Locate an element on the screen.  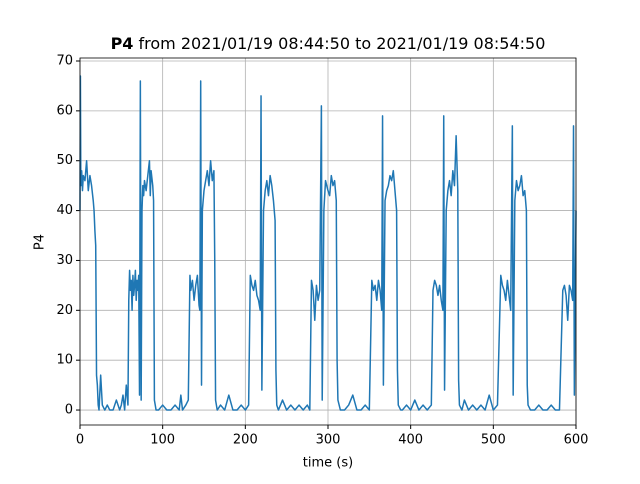
x-tick-label: 500 is located at coordinates (493, 440).